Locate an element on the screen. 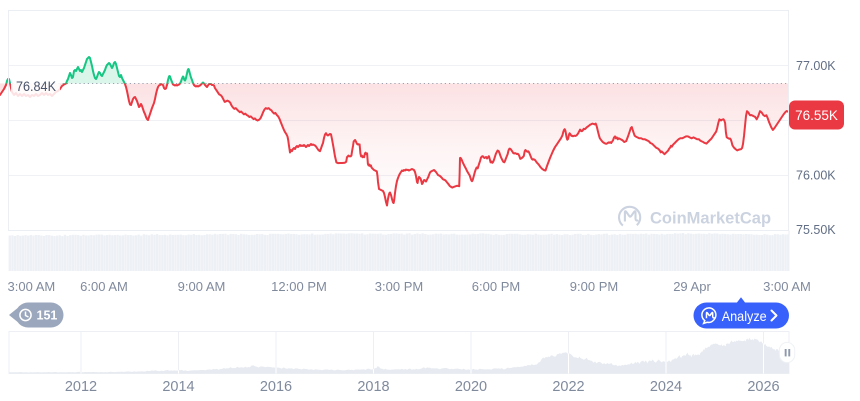 This screenshot has width=860, height=401. svg-text: 12:00 PM is located at coordinates (299, 286).